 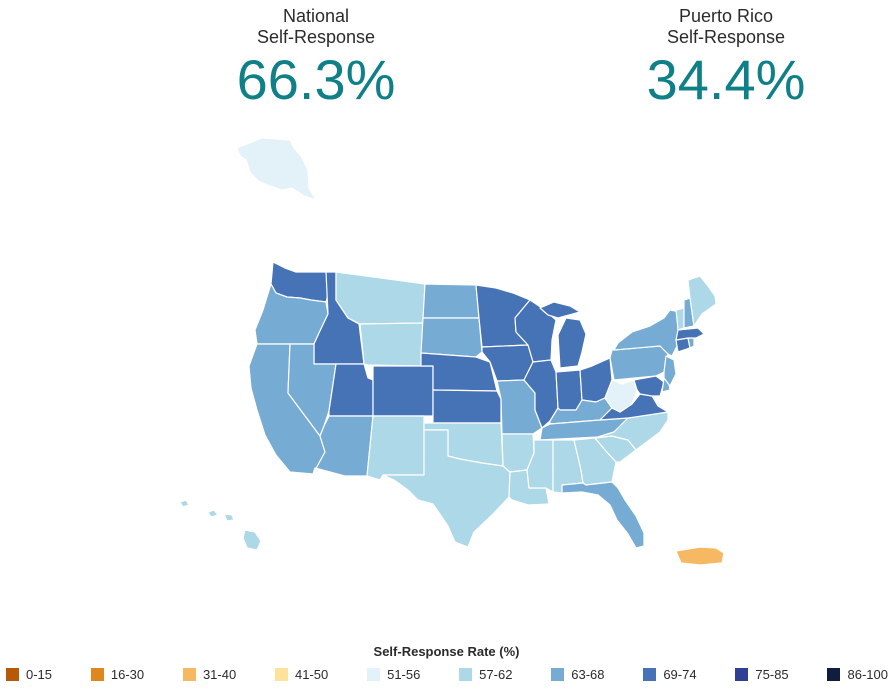 I want to click on state-maine: Maine, so click(x=702, y=301).